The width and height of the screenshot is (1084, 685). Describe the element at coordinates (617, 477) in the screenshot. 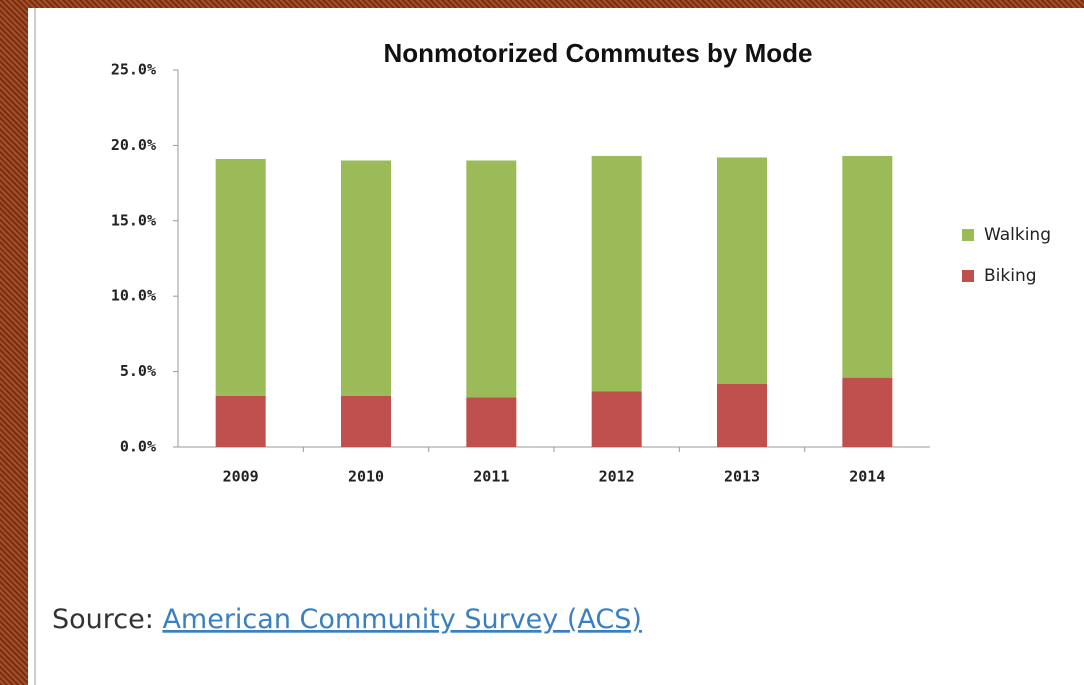

I see `x-tick-label: 2012` at that location.